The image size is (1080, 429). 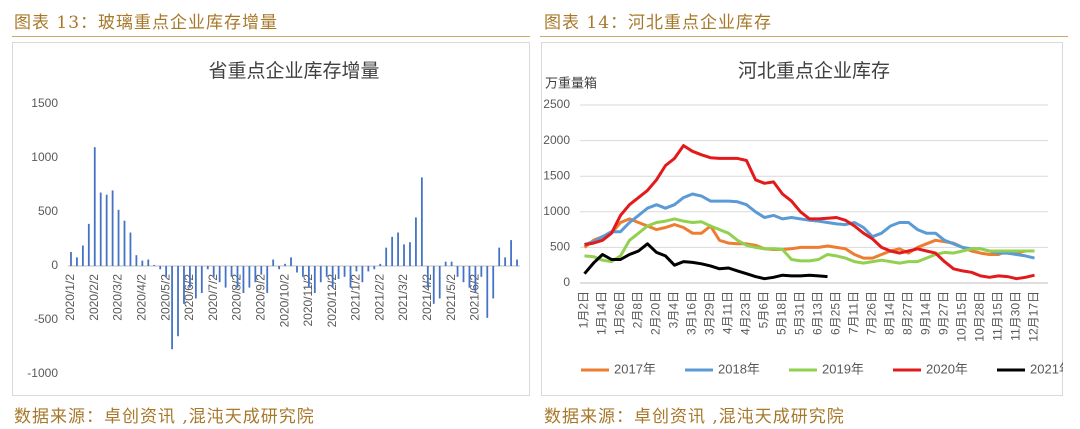 What do you see at coordinates (656, 313) in the screenshot?
I see `x-tick-label: 2月20日` at bounding box center [656, 313].